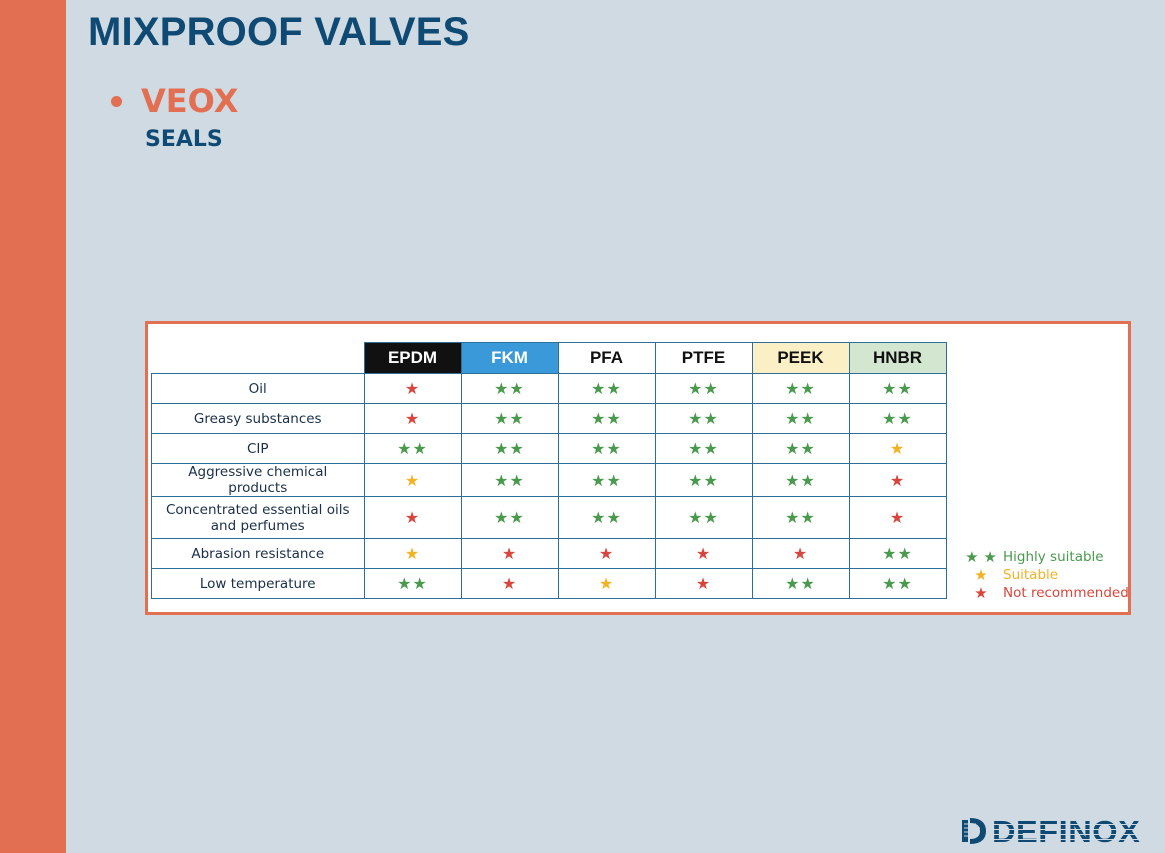 The width and height of the screenshot is (1165, 853). I want to click on left-accent-bar, so click(33, 426).